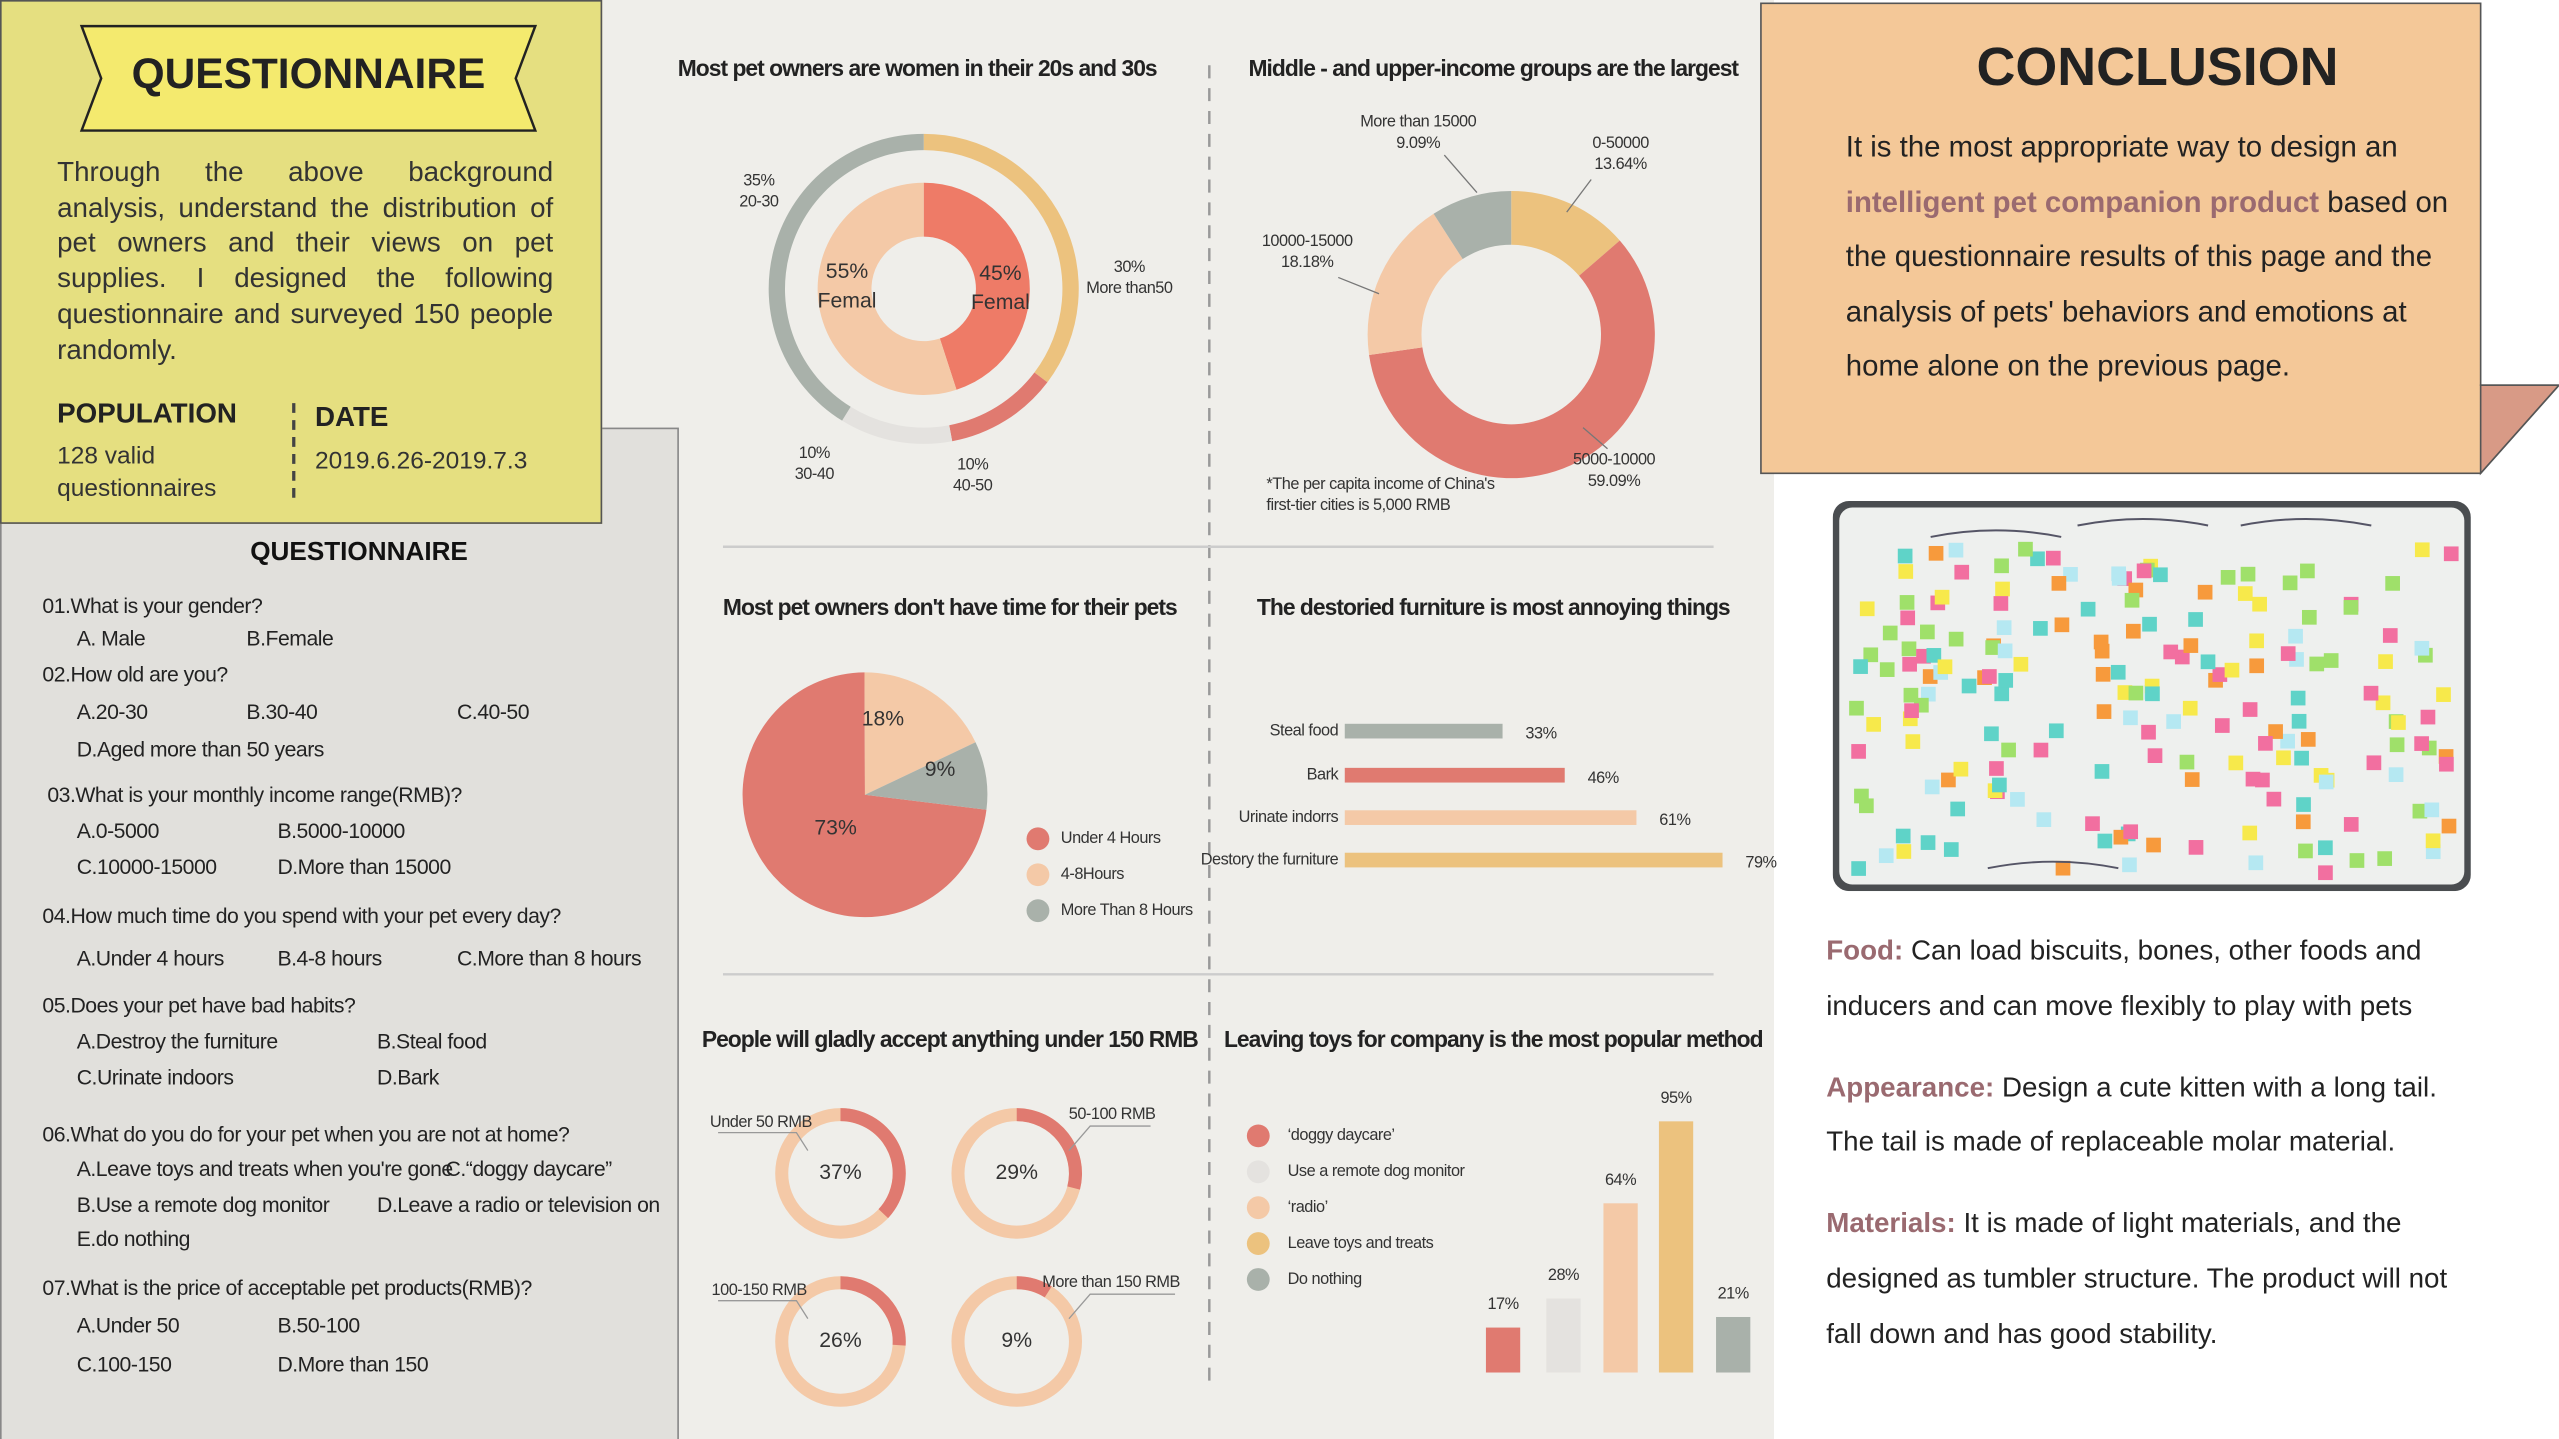 The width and height of the screenshot is (2559, 1439). I want to click on category-label: 50-100 RMB, so click(1112, 1114).